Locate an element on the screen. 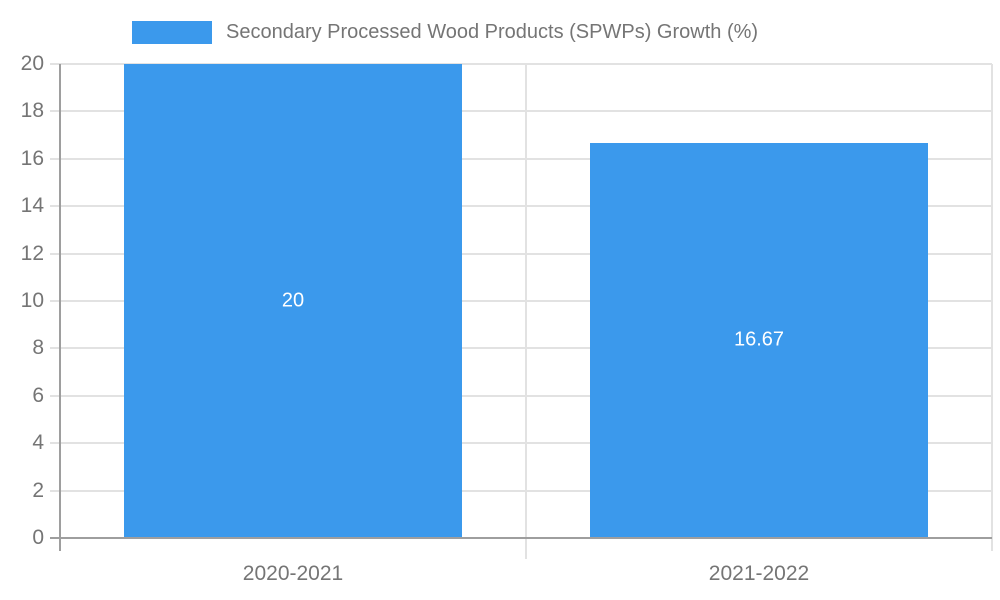 The image size is (1000, 600). bar-value-label: 20 is located at coordinates (293, 300).